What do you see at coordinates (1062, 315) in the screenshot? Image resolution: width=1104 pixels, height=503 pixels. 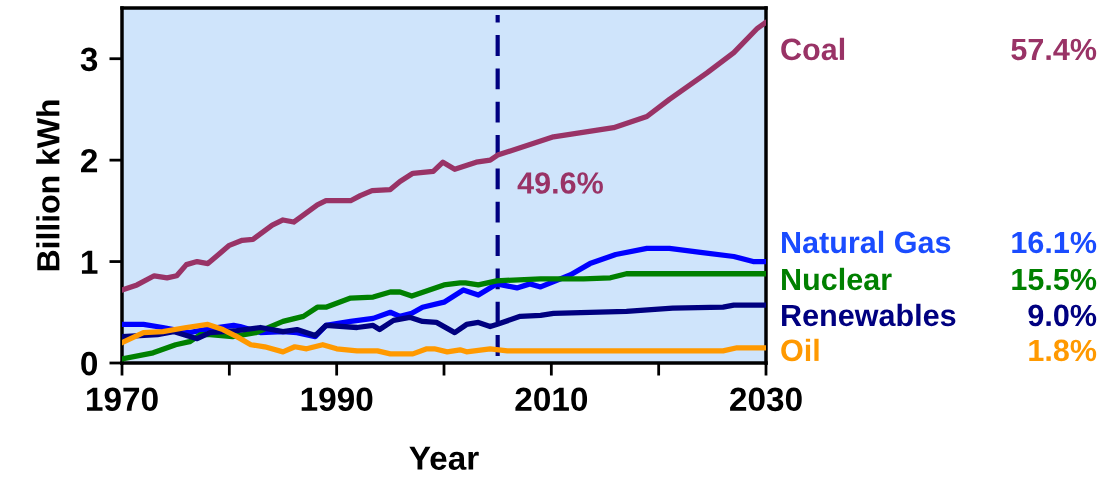 I see `text: 9.0%` at bounding box center [1062, 315].